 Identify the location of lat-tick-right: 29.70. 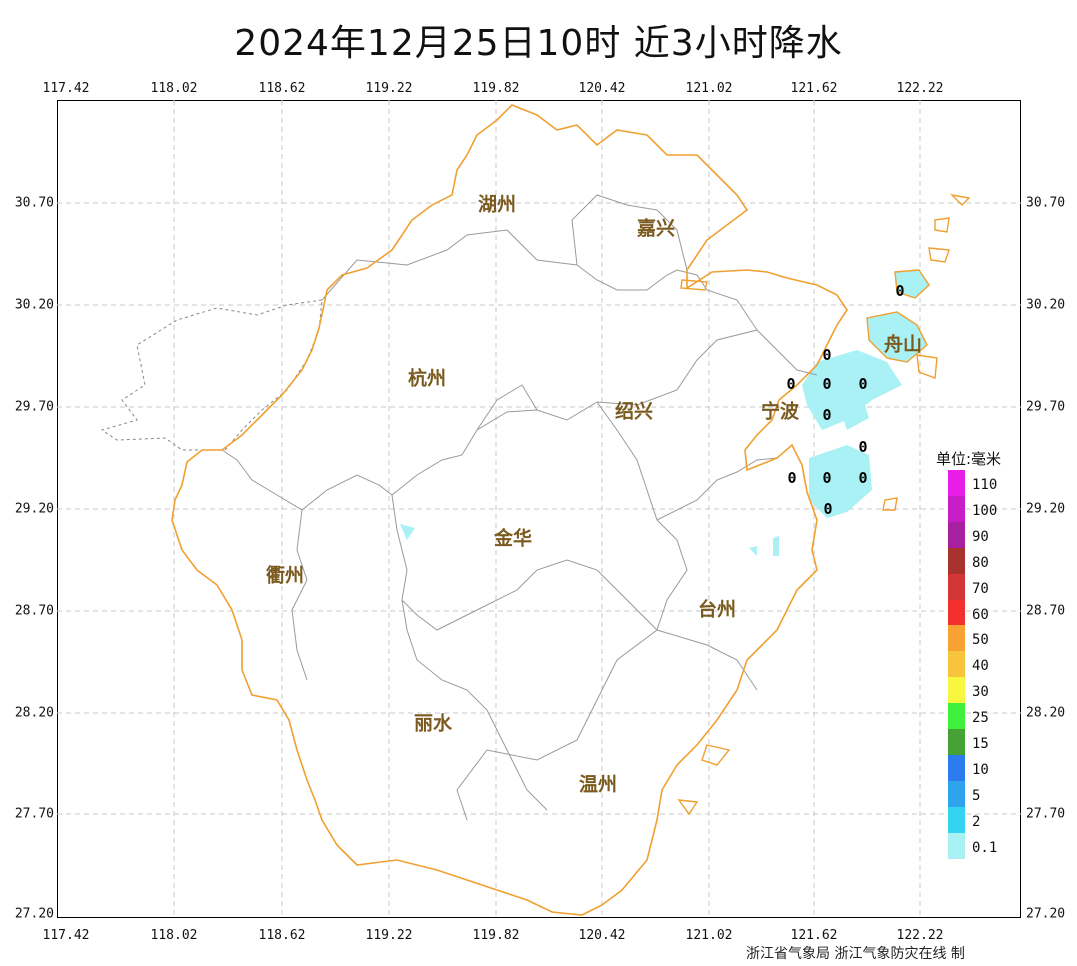
(1046, 407).